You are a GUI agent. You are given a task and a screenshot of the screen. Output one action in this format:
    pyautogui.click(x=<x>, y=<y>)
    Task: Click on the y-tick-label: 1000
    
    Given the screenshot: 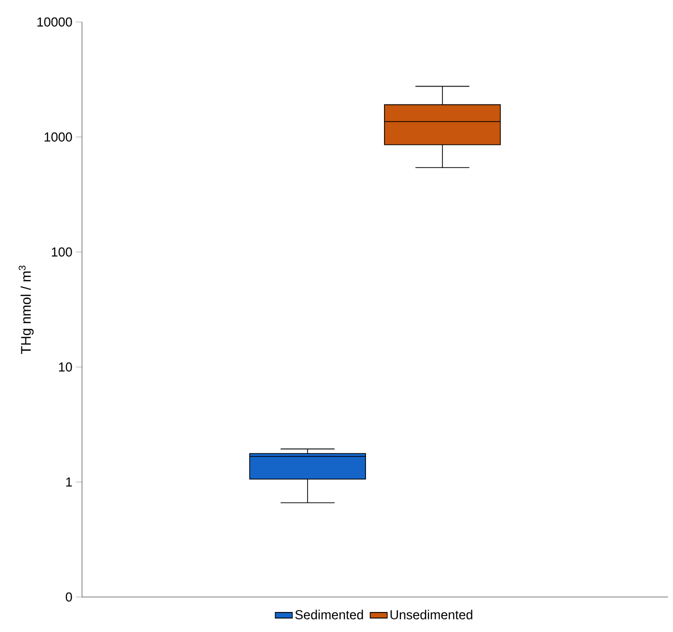 What is the action you would take?
    pyautogui.click(x=58, y=137)
    